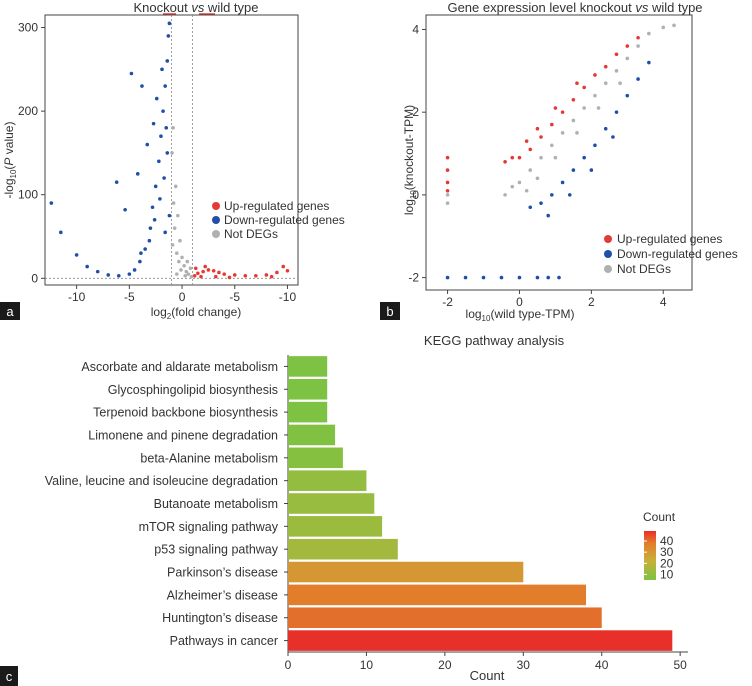  Describe the element at coordinates (669, 239) in the screenshot. I see `legend-label-up-b: Up-regulated genes` at that location.